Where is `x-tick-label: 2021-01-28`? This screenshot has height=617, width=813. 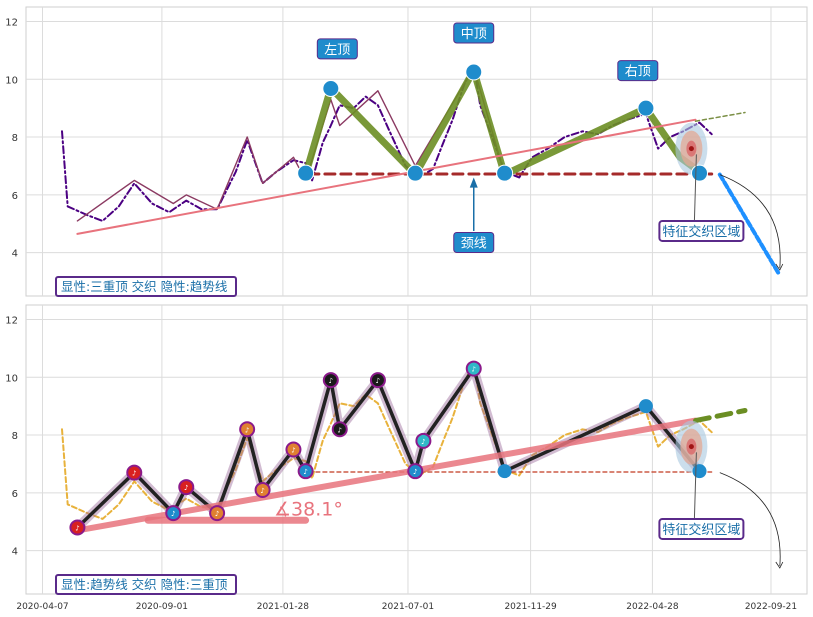
x-tick-label: 2021-01-28 is located at coordinates (283, 607).